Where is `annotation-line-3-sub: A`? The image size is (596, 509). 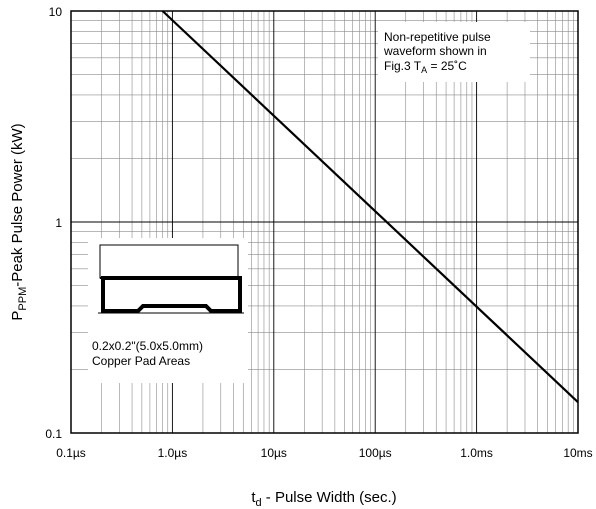 annotation-line-3-sub: A is located at coordinates (424, 70).